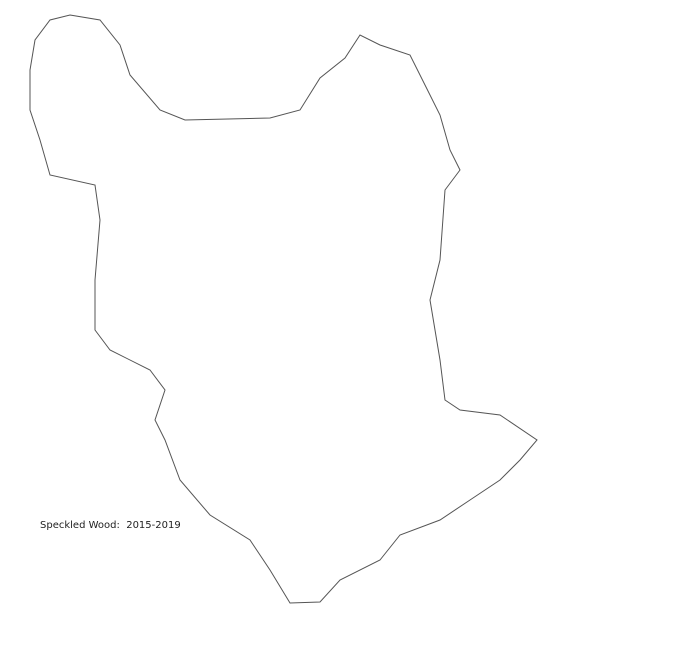  I want to click on legend-title: Speckled Wood: 2015-2019, so click(110, 525).